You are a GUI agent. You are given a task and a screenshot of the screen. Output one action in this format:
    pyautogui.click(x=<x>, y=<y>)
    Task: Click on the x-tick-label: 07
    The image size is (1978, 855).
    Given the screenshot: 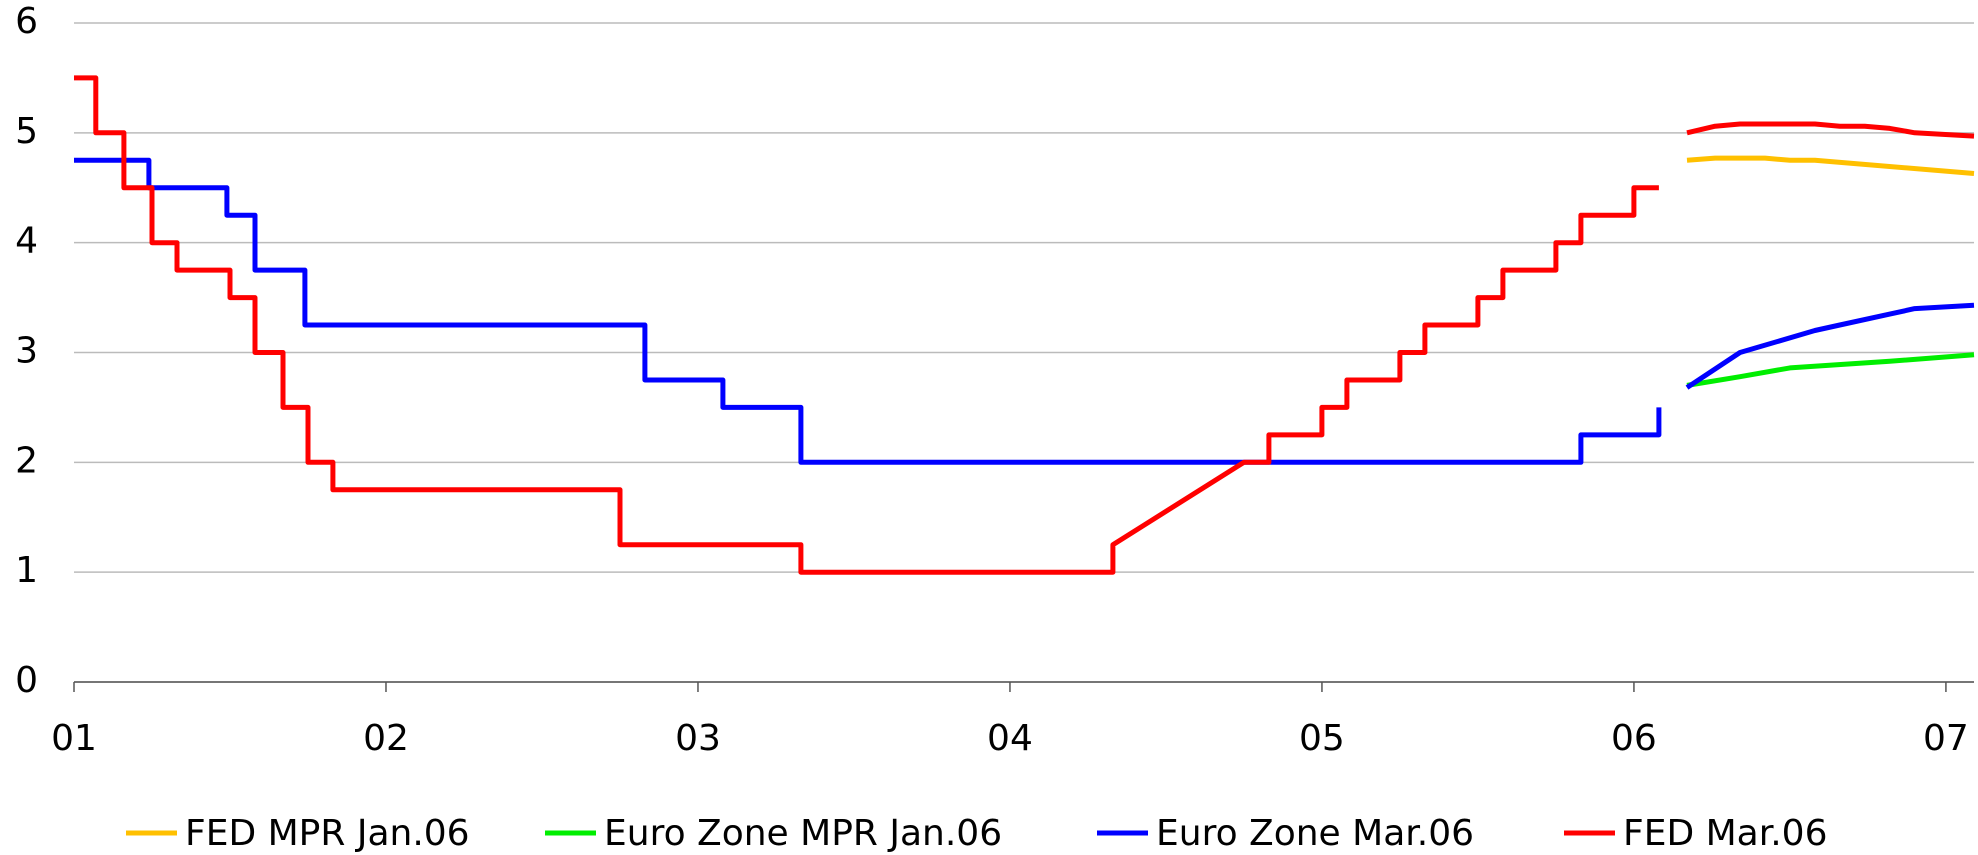 What is the action you would take?
    pyautogui.click(x=1946, y=738)
    